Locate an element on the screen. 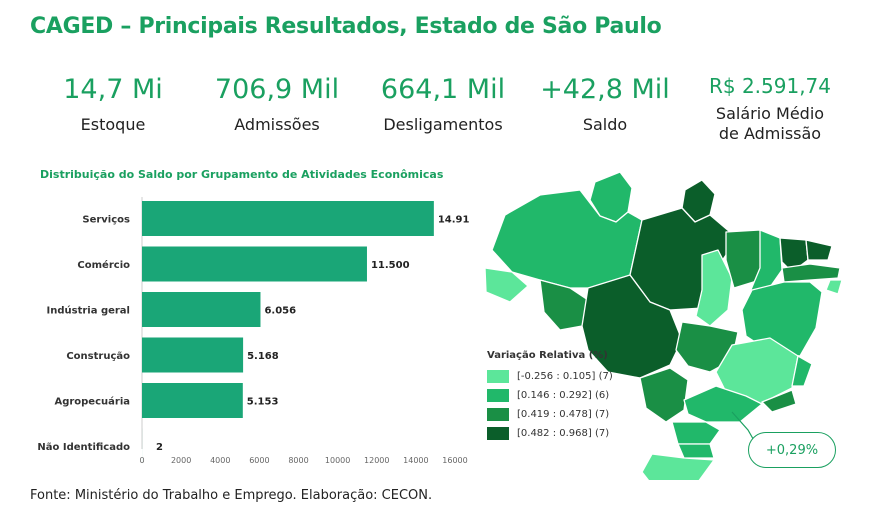 The width and height of the screenshot is (886, 520). x-tick-label: 4000 is located at coordinates (220, 460).